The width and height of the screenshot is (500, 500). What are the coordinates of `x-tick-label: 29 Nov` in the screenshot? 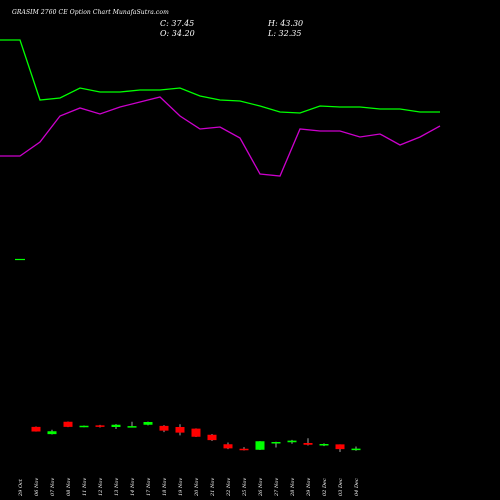 It's located at (309, 487).